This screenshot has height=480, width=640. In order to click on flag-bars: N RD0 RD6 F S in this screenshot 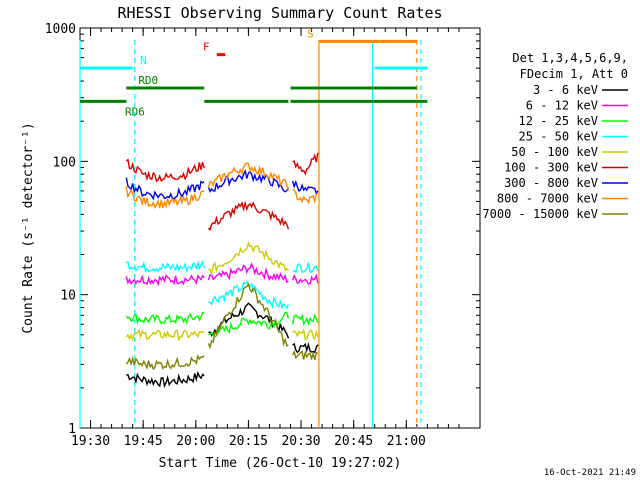, I will do `click(254, 72)`.